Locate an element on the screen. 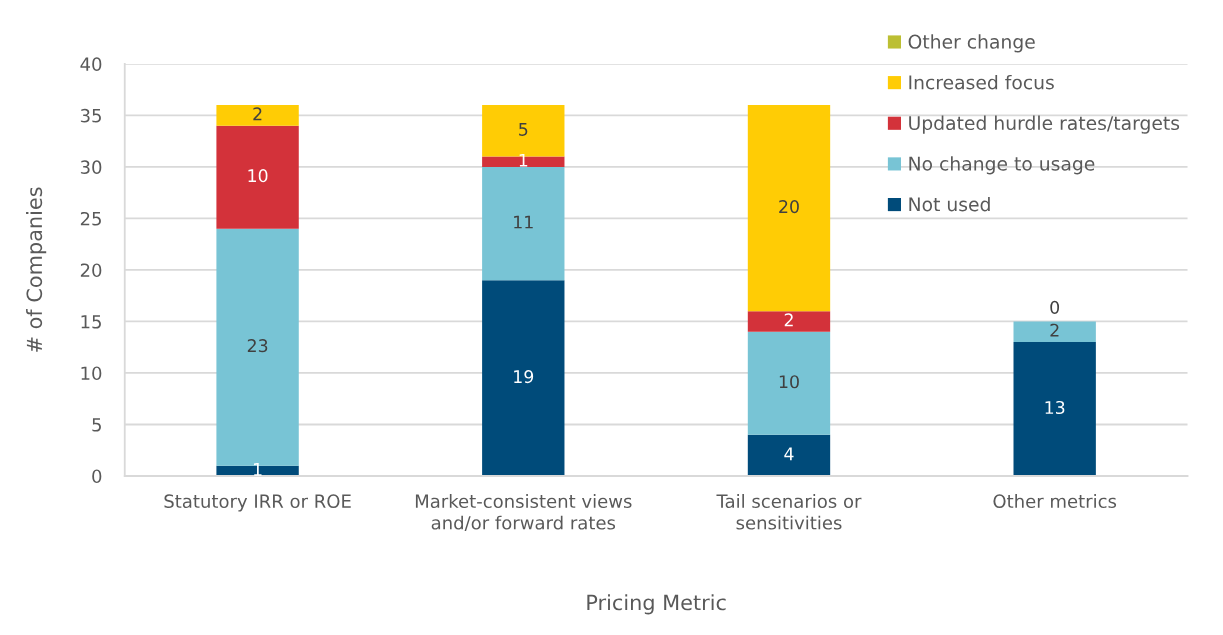  data-label: 13 is located at coordinates (1055, 407).